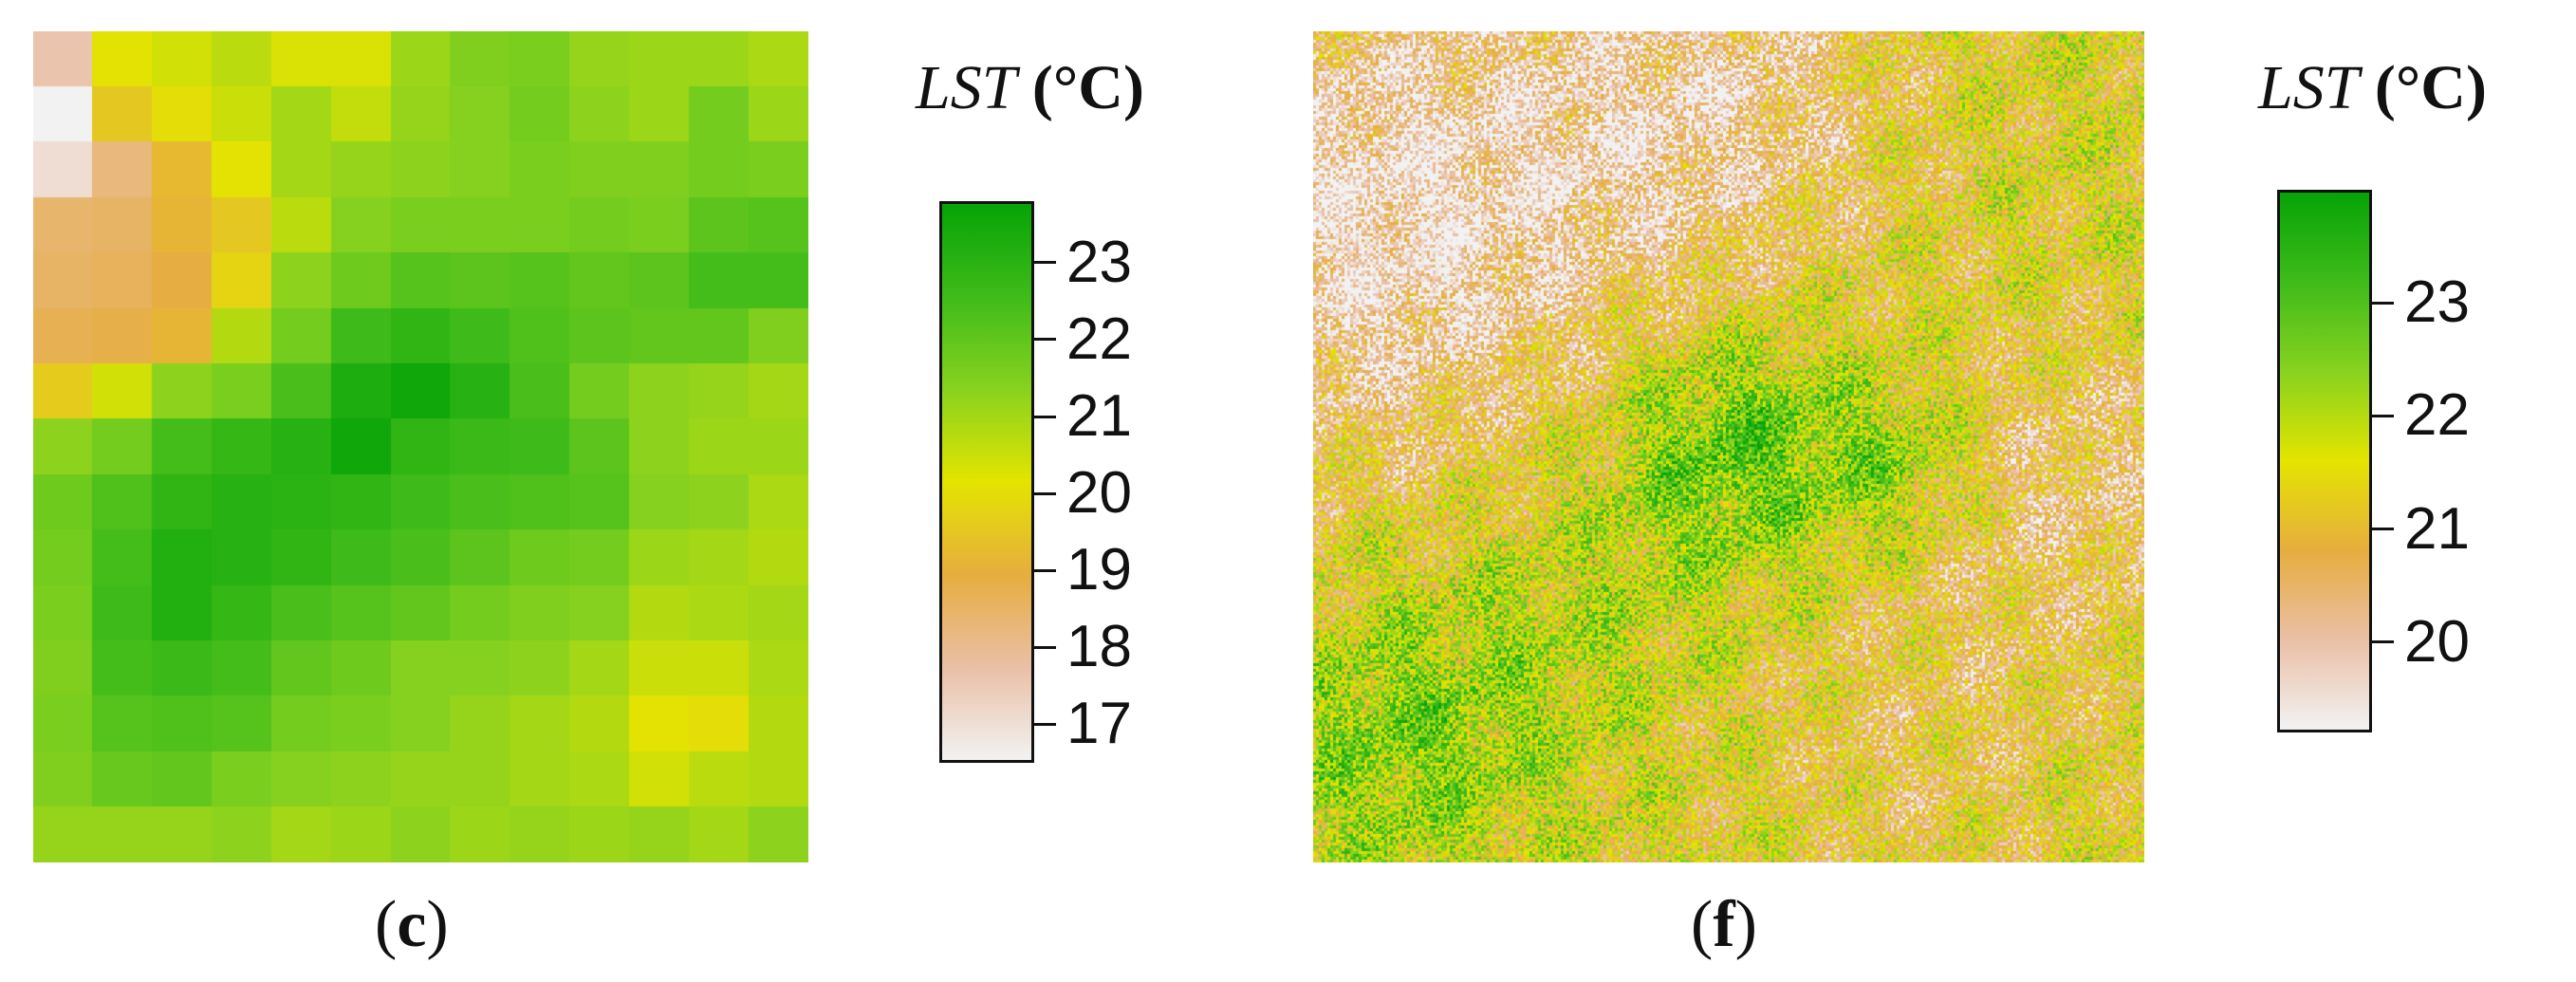 This screenshot has width=2576, height=982. Describe the element at coordinates (2324, 461) in the screenshot. I see `colorbar-f` at that location.